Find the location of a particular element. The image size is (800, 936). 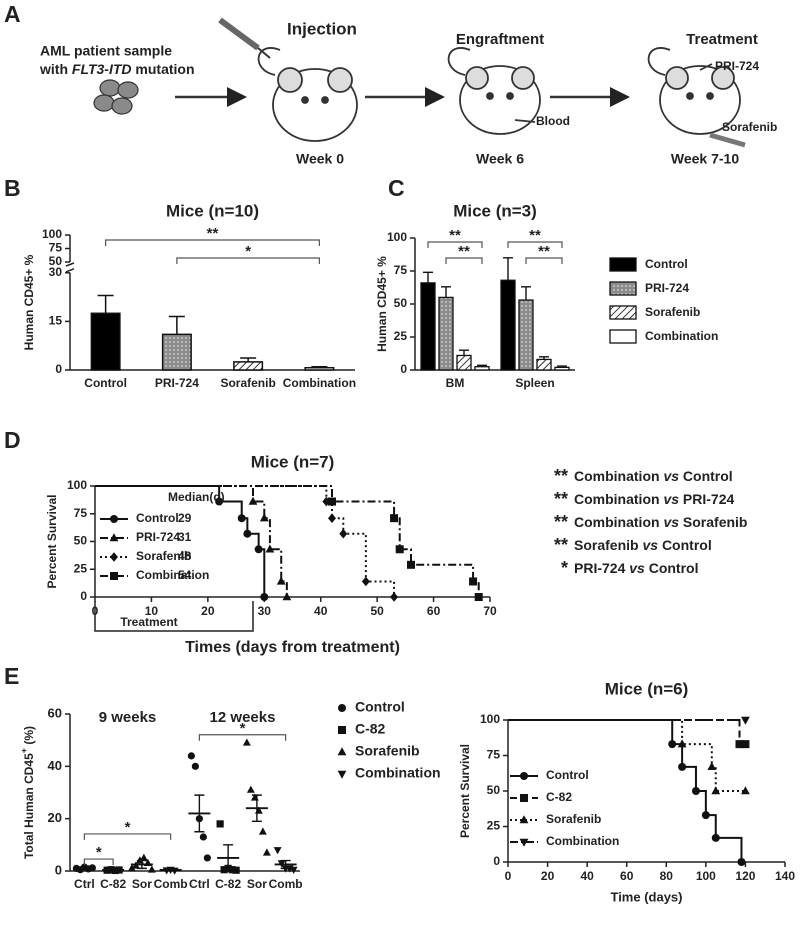

step-title: Engraftment is located at coordinates (500, 39).